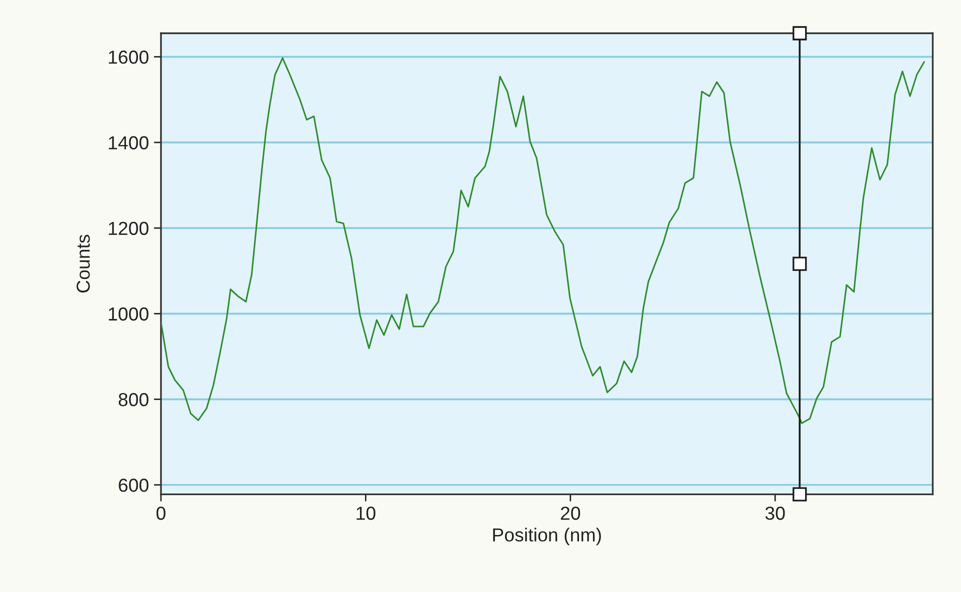  Describe the element at coordinates (161, 513) in the screenshot. I see `x-tick-label: 0` at that location.